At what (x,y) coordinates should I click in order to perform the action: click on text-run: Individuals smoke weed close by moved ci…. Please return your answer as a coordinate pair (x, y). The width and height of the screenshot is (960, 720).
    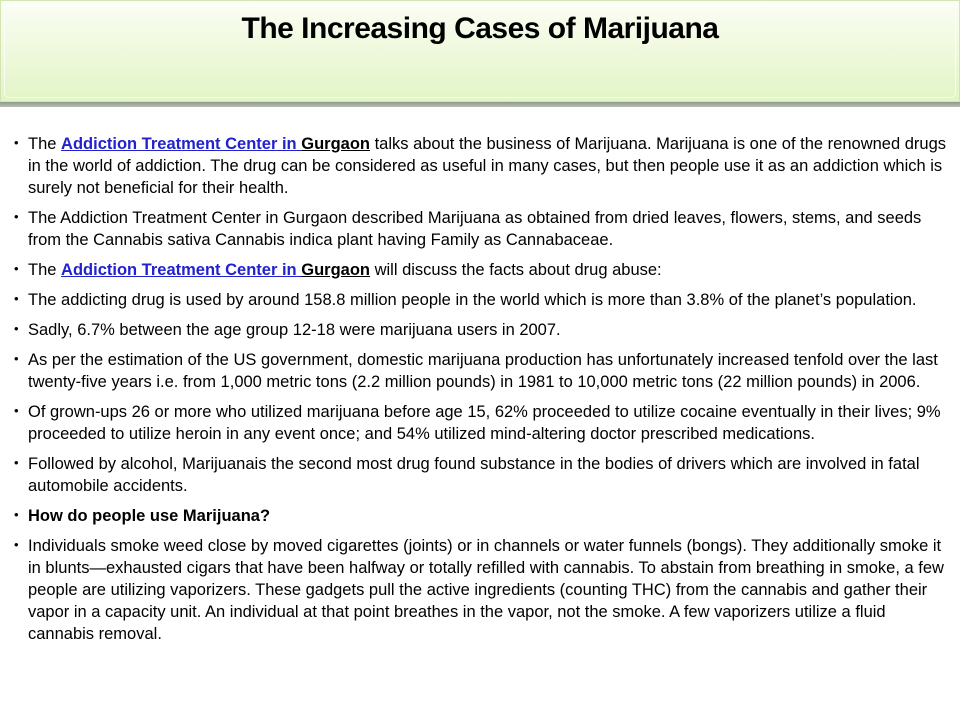
    Looking at the image, I should click on (486, 590).